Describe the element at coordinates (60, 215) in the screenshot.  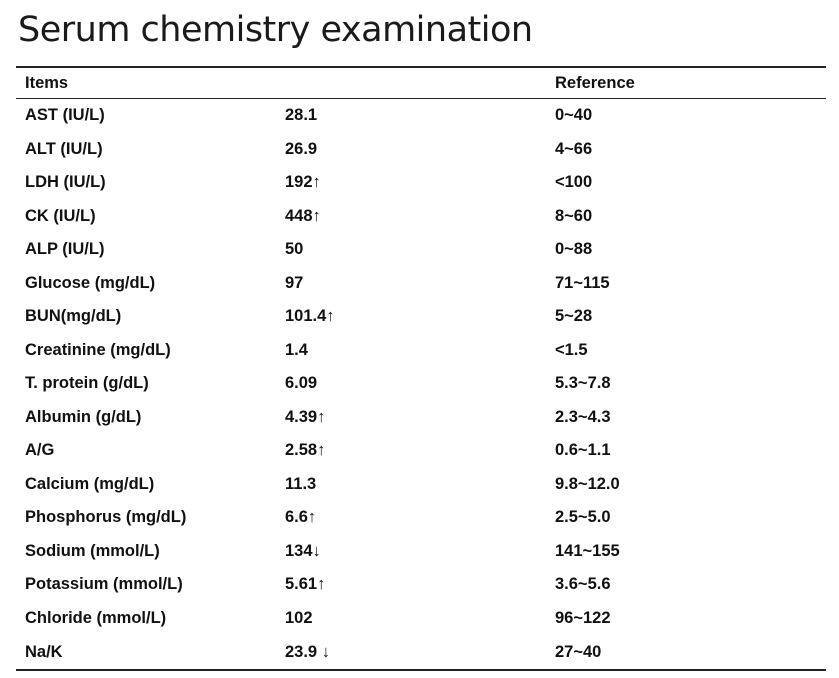
I see `item-cell: CK (IU/L)` at that location.